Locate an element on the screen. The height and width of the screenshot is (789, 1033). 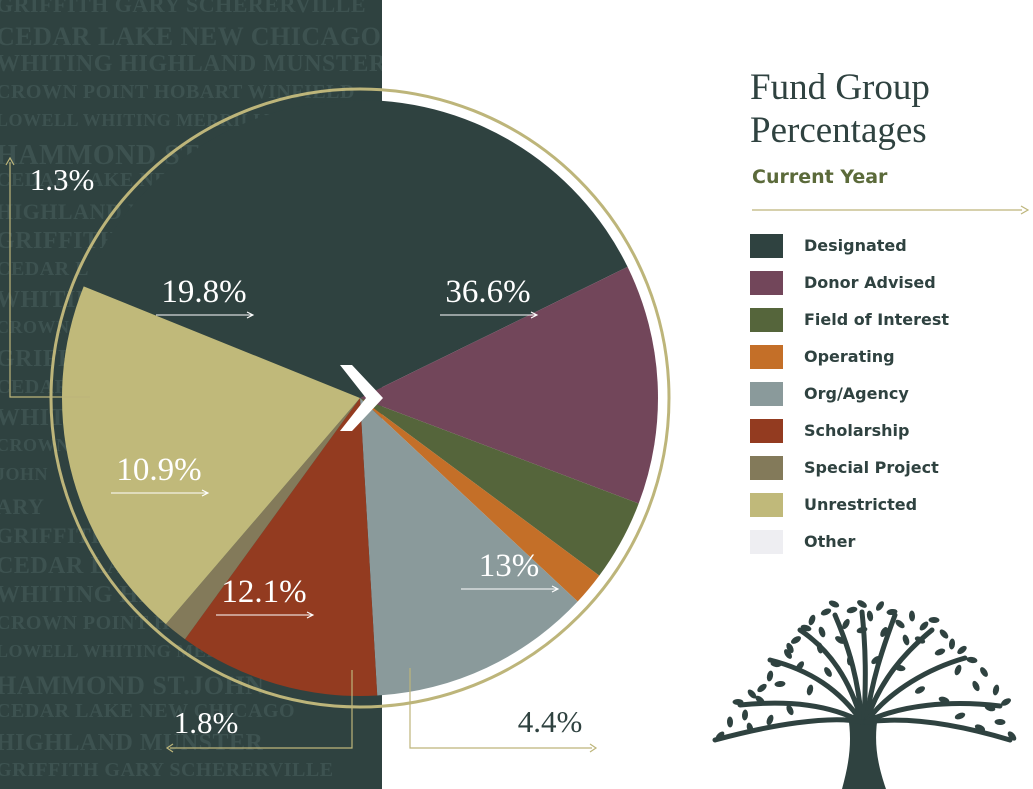
background-town-name: HIGHLAND MUNSTER is located at coordinates (132, 742).